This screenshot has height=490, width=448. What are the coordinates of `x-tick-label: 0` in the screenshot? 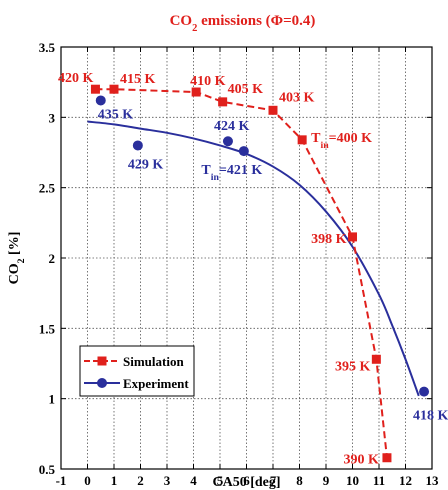 It's located at (87, 480).